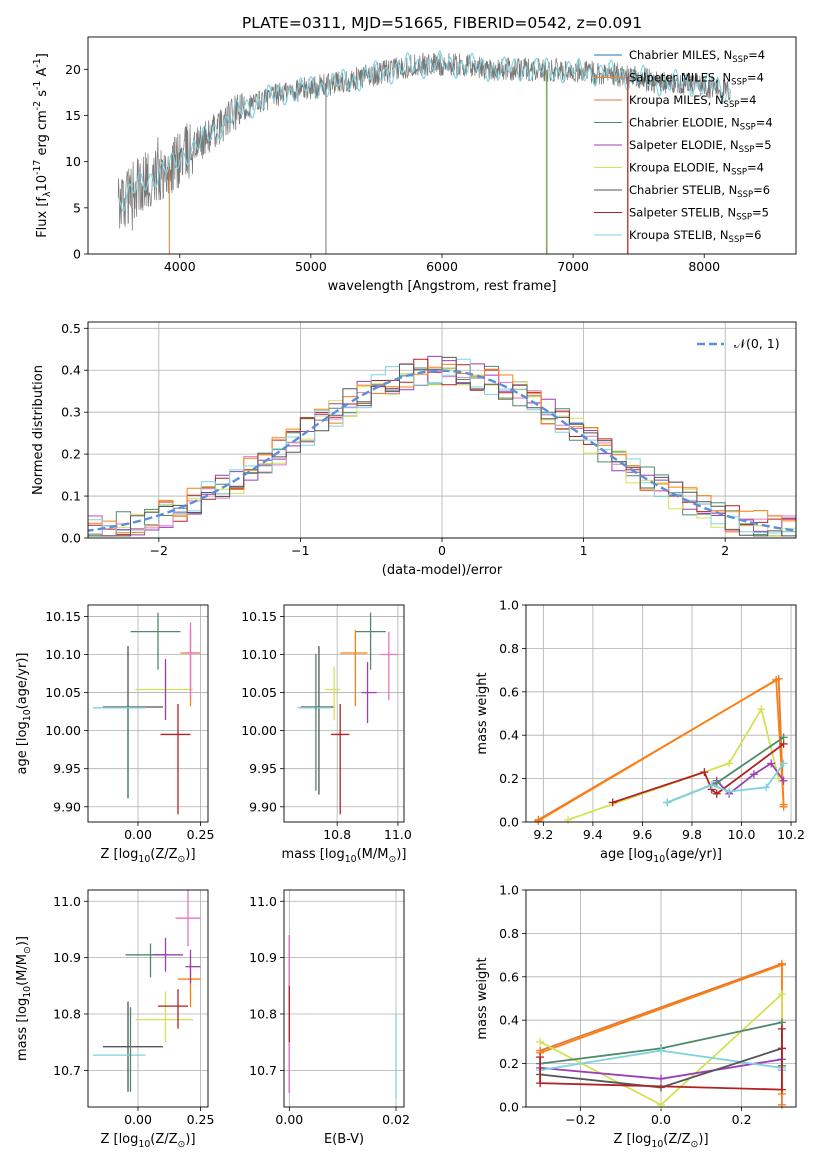 Image resolution: width=819 pixels, height=1170 pixels. What do you see at coordinates (692, 834) in the screenshot?
I see `x-tick-label: 9.8` at bounding box center [692, 834].